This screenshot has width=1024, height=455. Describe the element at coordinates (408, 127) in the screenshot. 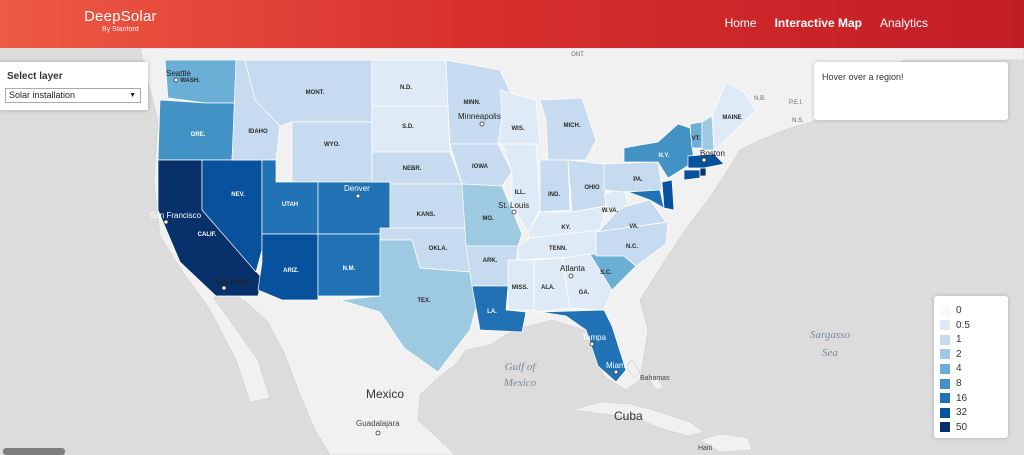

I see `label-sd: S.D.` at that location.